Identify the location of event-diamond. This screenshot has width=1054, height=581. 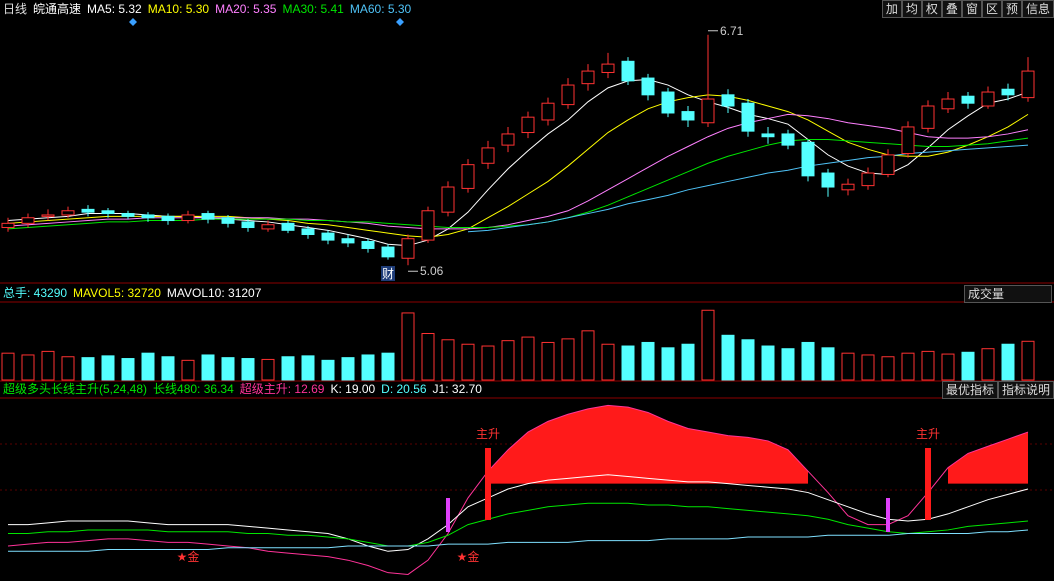
(266, 22).